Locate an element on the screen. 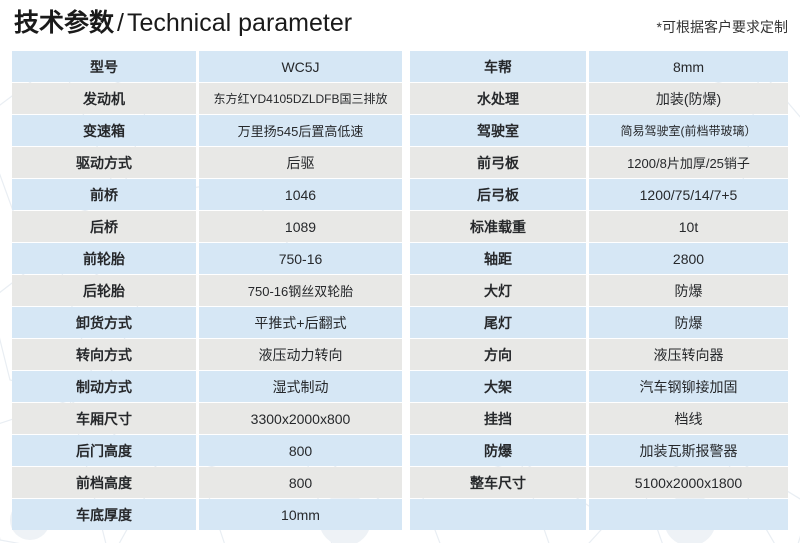 This screenshot has width=800, height=543. table-row: 大架 汽车钢铆接加固 is located at coordinates (599, 386).